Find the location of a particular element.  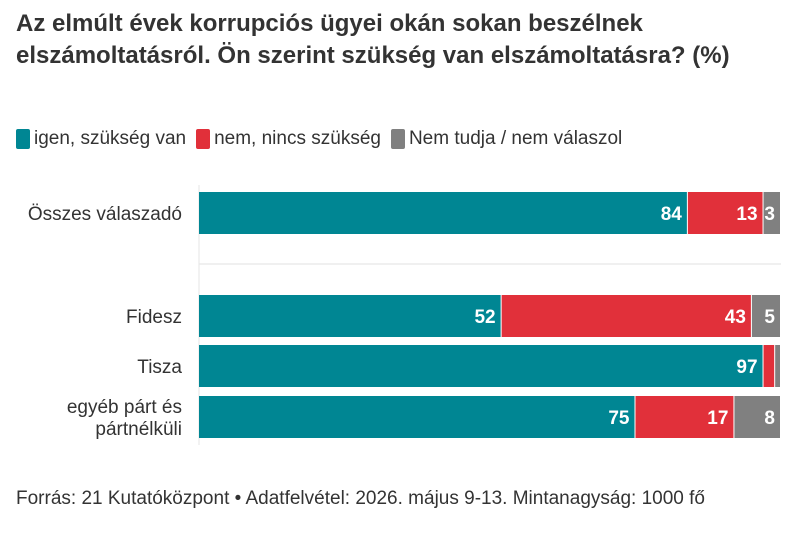

data-label: 75 is located at coordinates (619, 418).